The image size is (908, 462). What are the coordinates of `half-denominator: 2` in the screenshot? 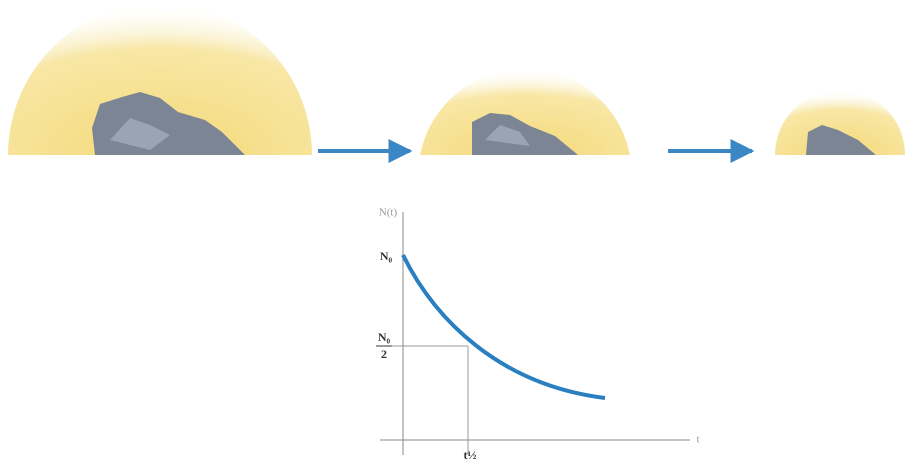 It's located at (384, 354).